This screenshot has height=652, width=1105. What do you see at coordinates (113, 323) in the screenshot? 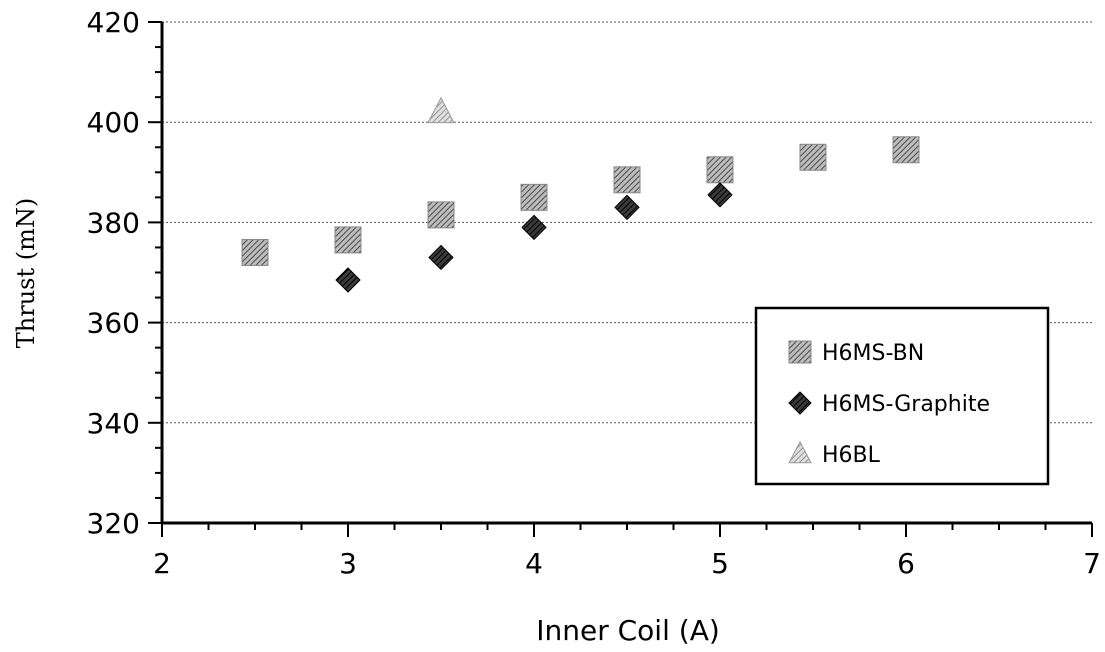
I see `y-tick-label-360: 360` at bounding box center [113, 323].